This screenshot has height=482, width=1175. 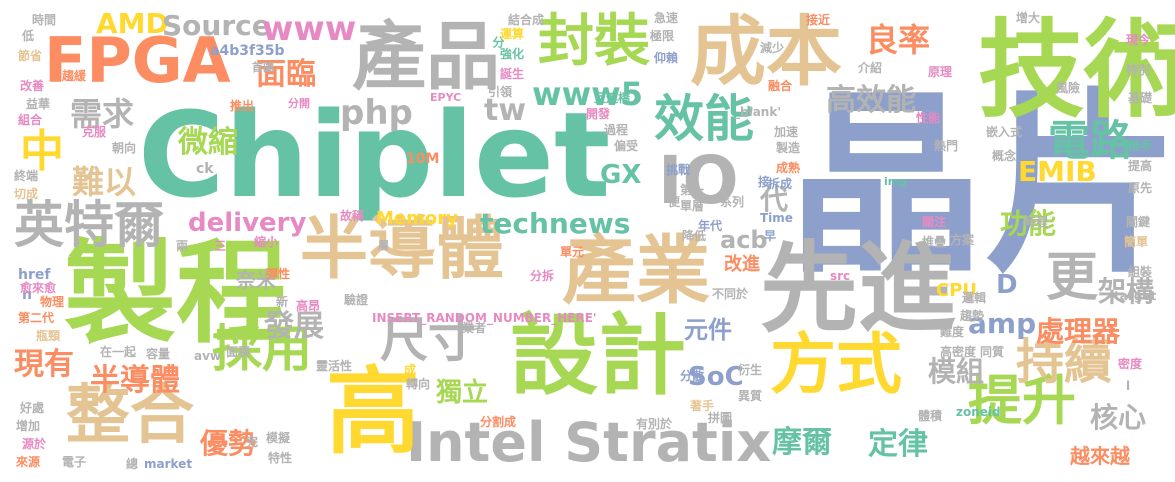 I want to click on cloud-word: 誕生, so click(x=512, y=74).